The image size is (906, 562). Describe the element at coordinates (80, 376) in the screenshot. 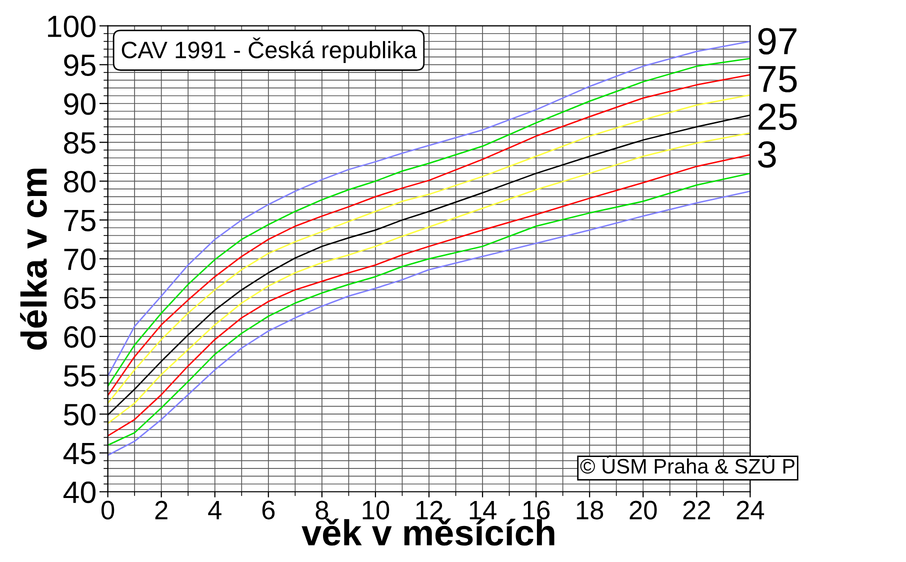

I see `y-tick-label: 55` at that location.